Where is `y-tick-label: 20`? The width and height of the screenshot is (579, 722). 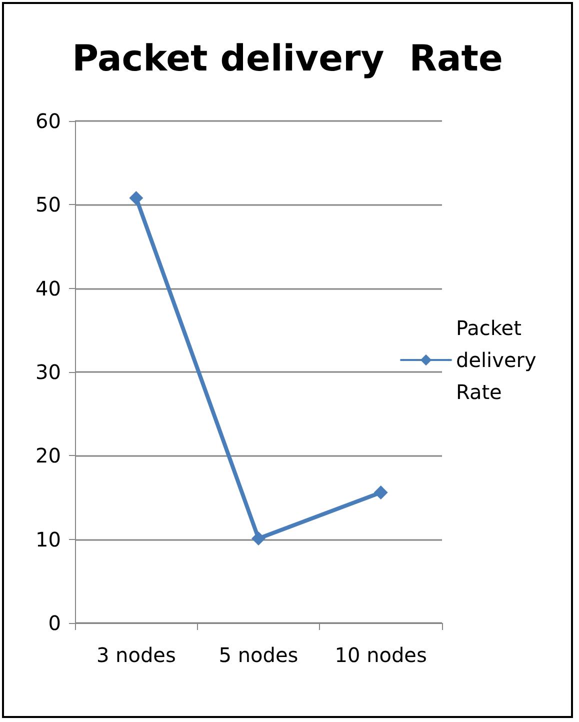 y-tick-label: 20 is located at coordinates (48, 456).